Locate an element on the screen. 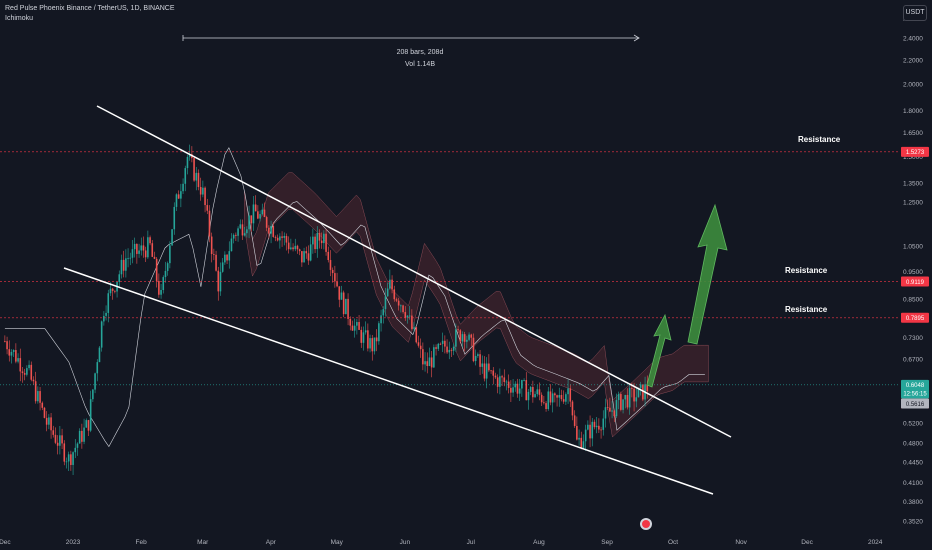  large-green-arrow is located at coordinates (707, 274).